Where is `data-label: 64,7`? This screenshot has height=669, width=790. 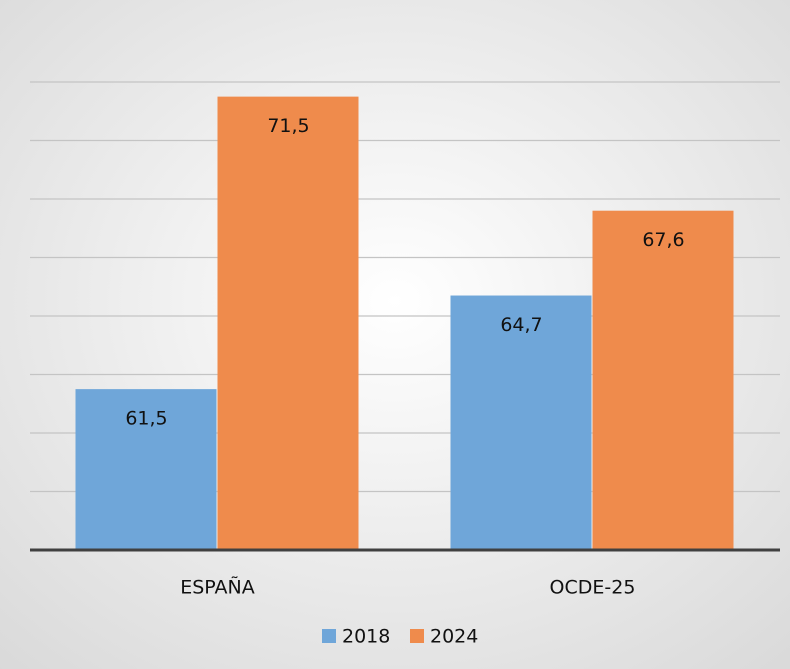
data-label: 64,7 is located at coordinates (521, 325).